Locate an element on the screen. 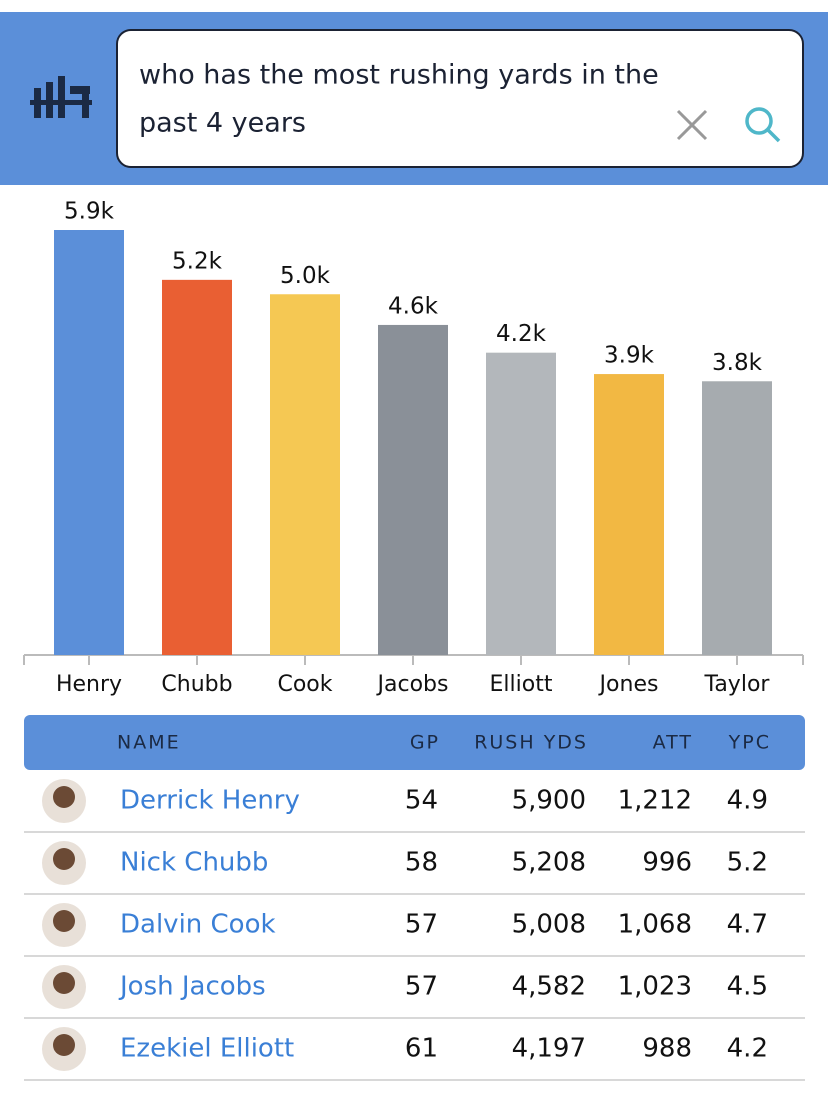 The image size is (828, 1103). value-label: 4.2k is located at coordinates (521, 334).